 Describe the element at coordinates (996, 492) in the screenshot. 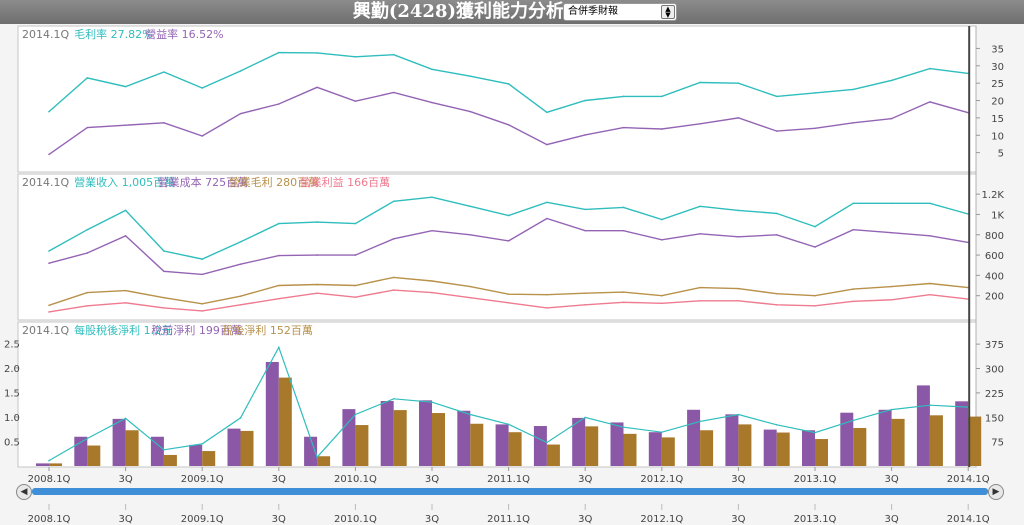

I see `scroll-right-button: ▶` at that location.